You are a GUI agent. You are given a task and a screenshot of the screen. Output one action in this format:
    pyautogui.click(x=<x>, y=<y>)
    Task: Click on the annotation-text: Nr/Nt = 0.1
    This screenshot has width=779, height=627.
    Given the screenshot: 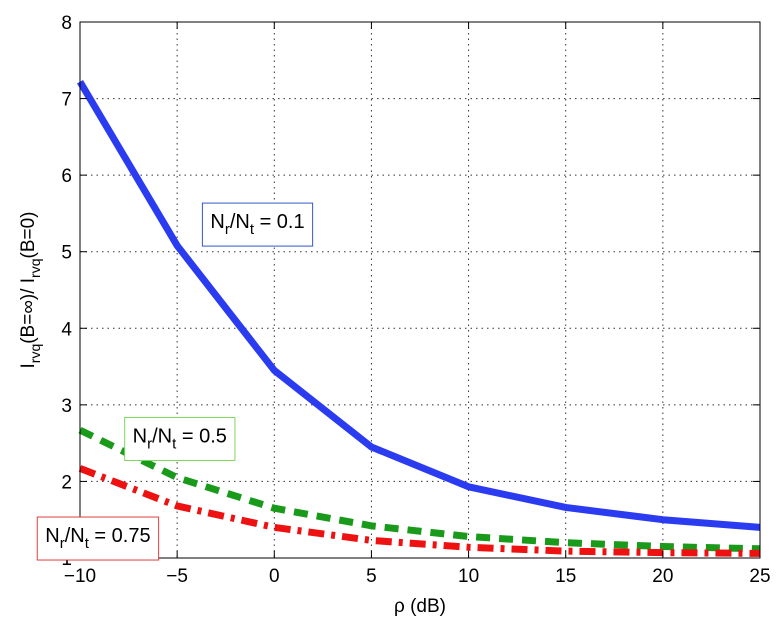 What is the action you would take?
    pyautogui.click(x=257, y=224)
    